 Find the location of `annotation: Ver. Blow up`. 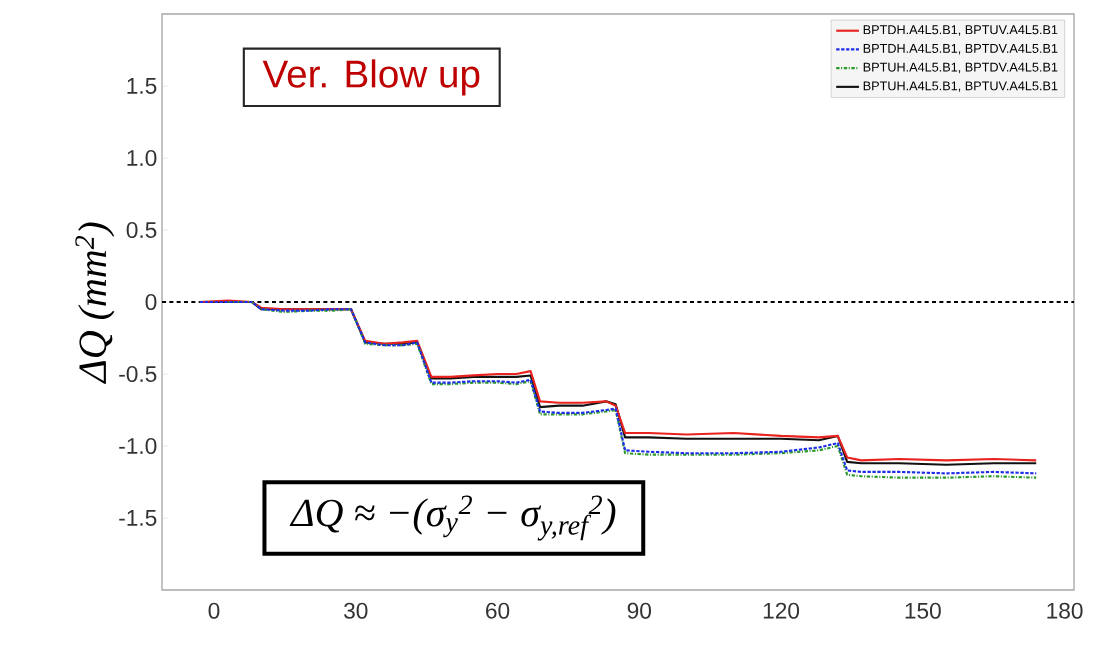

annotation: Ver. Blow up is located at coordinates (371, 77).